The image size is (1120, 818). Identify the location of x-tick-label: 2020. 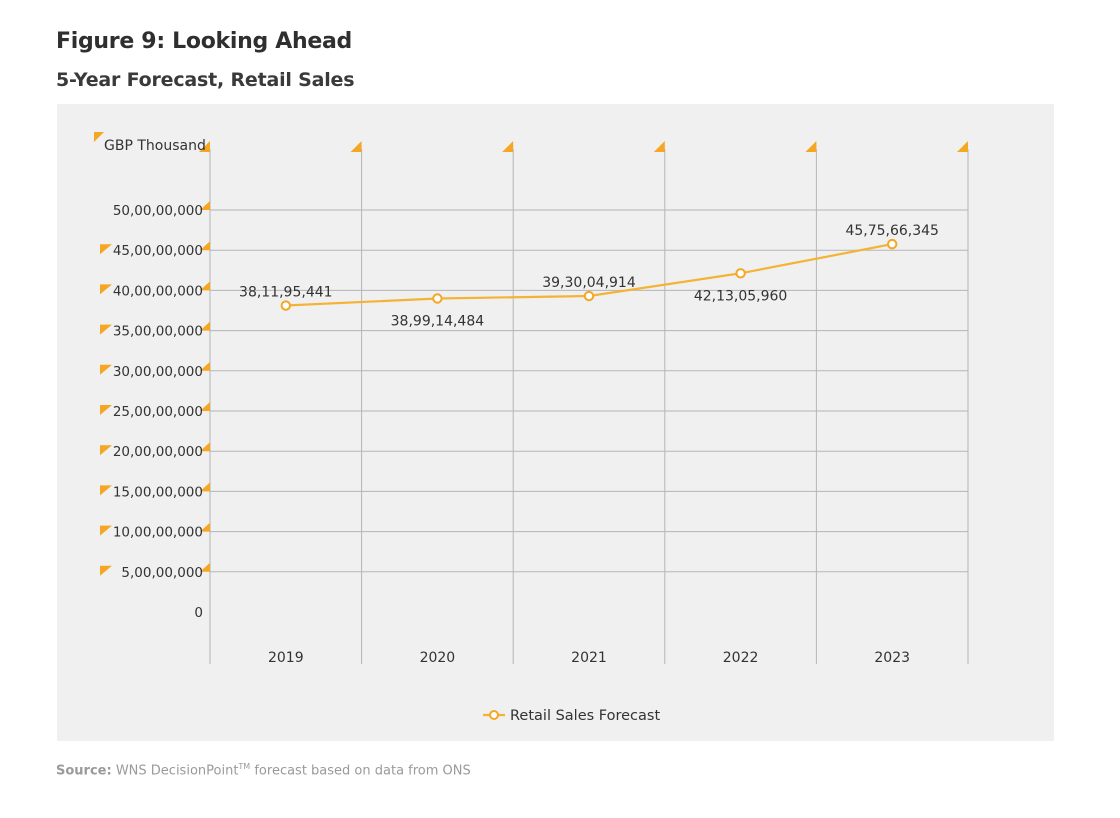
(438, 658).